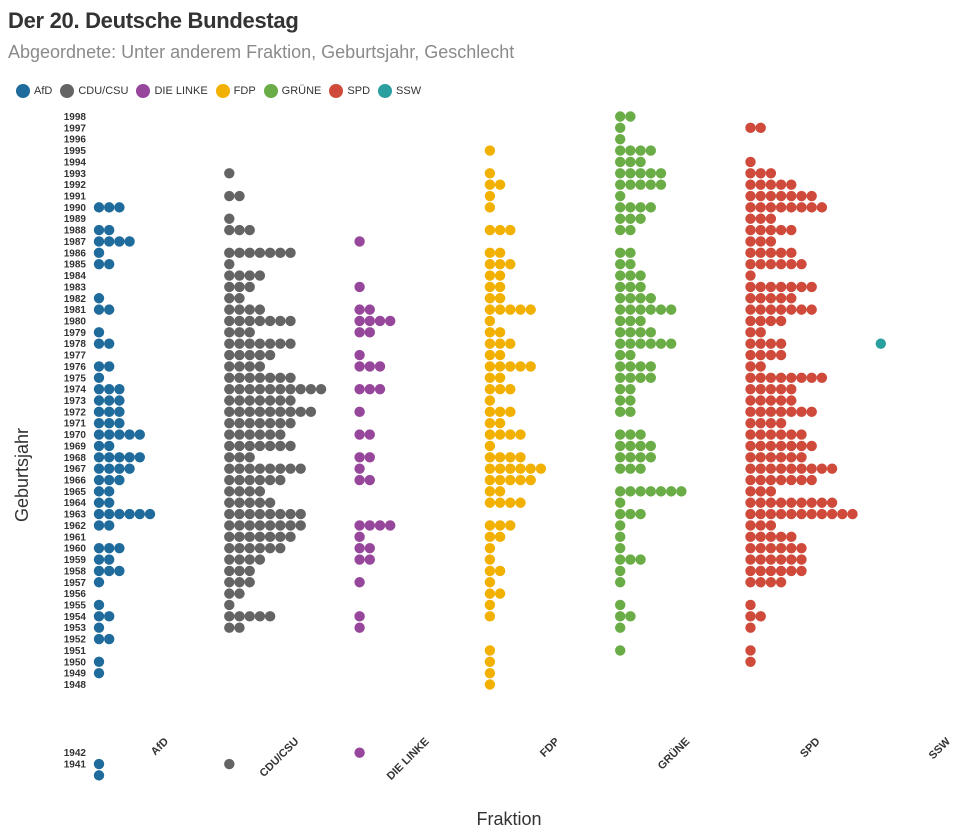 The height and width of the screenshot is (835, 960). What do you see at coordinates (620, 571) in the screenshot?
I see `dot-gr-ne-1958` at bounding box center [620, 571].